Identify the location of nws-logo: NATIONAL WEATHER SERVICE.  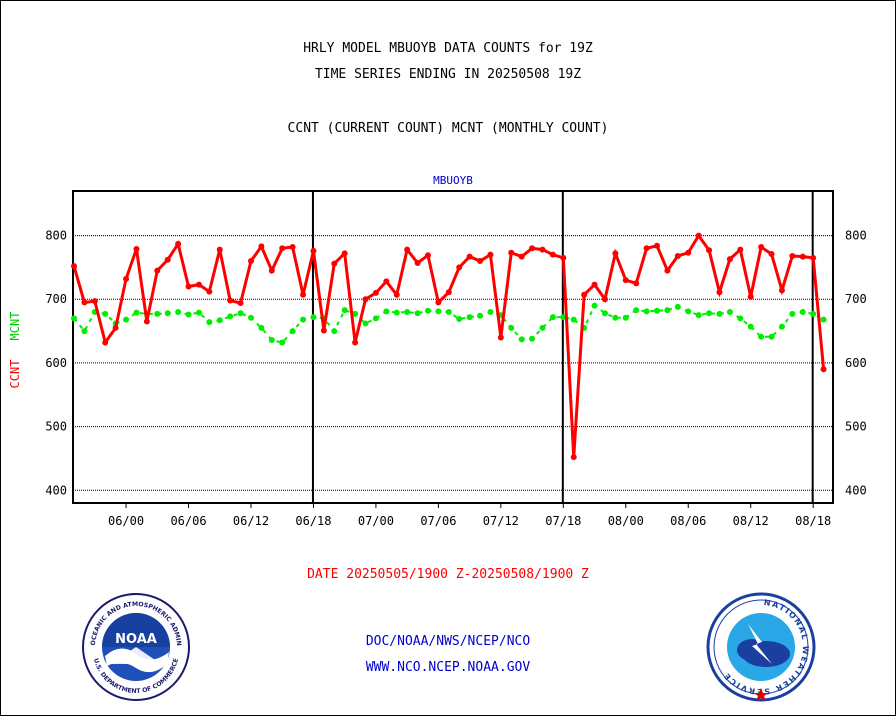
(761, 647).